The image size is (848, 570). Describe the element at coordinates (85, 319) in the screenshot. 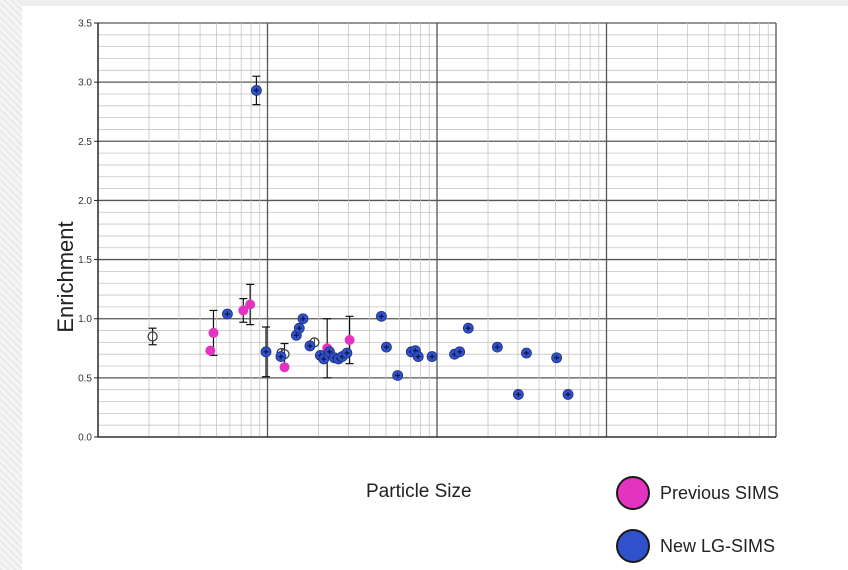

I see `y-tick-label: 1.0` at that location.